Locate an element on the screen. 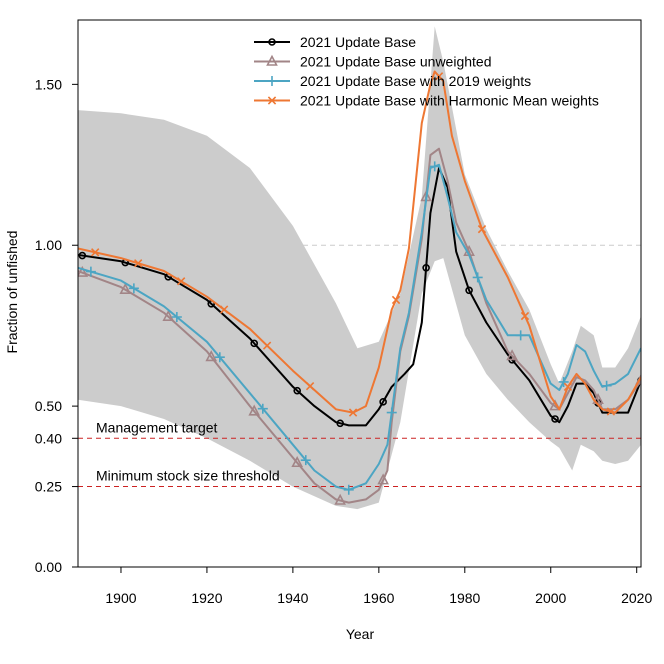 The height and width of the screenshot is (664, 664). x-tick-label: 1920 is located at coordinates (206, 598).